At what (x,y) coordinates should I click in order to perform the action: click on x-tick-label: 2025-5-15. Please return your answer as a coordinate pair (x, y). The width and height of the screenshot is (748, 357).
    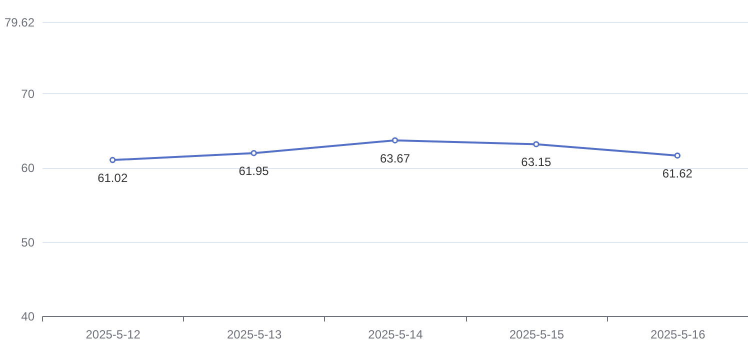
    Looking at the image, I should click on (536, 335).